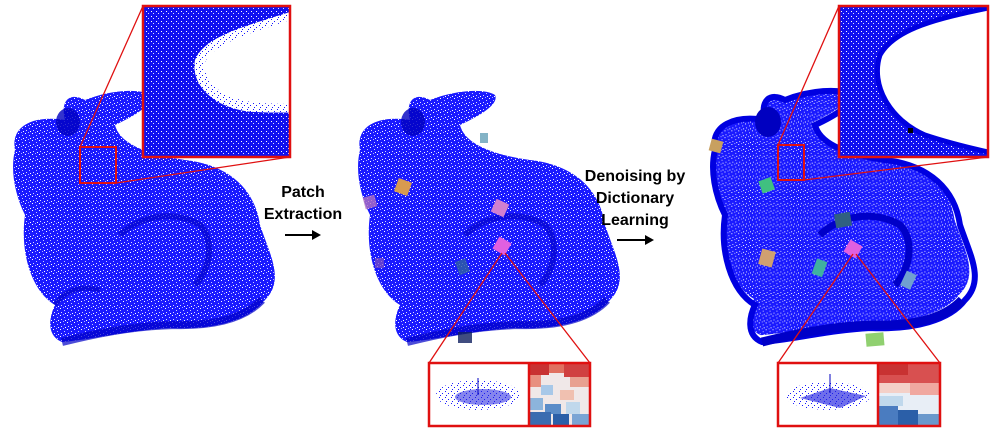 The width and height of the screenshot is (991, 433). I want to click on zoom-frame-input, so click(185, 94).